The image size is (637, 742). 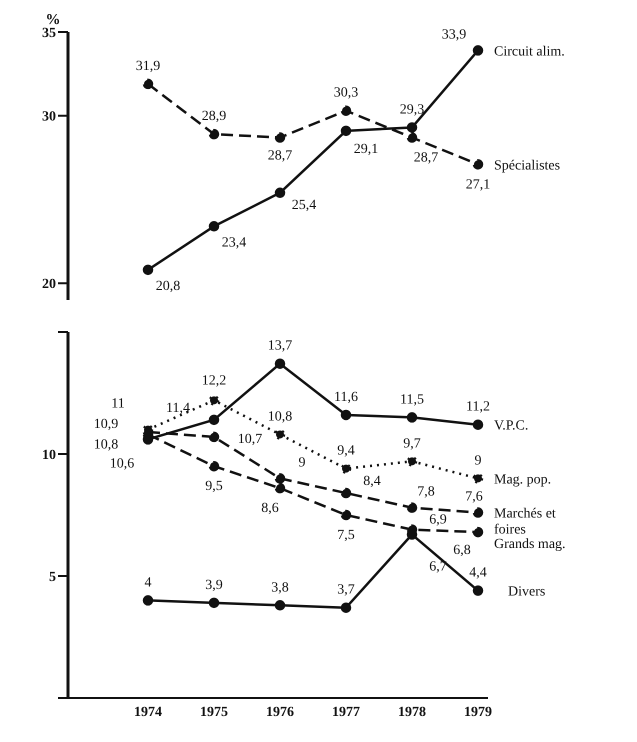 I want to click on x-tick-label: 1978, so click(x=412, y=712).